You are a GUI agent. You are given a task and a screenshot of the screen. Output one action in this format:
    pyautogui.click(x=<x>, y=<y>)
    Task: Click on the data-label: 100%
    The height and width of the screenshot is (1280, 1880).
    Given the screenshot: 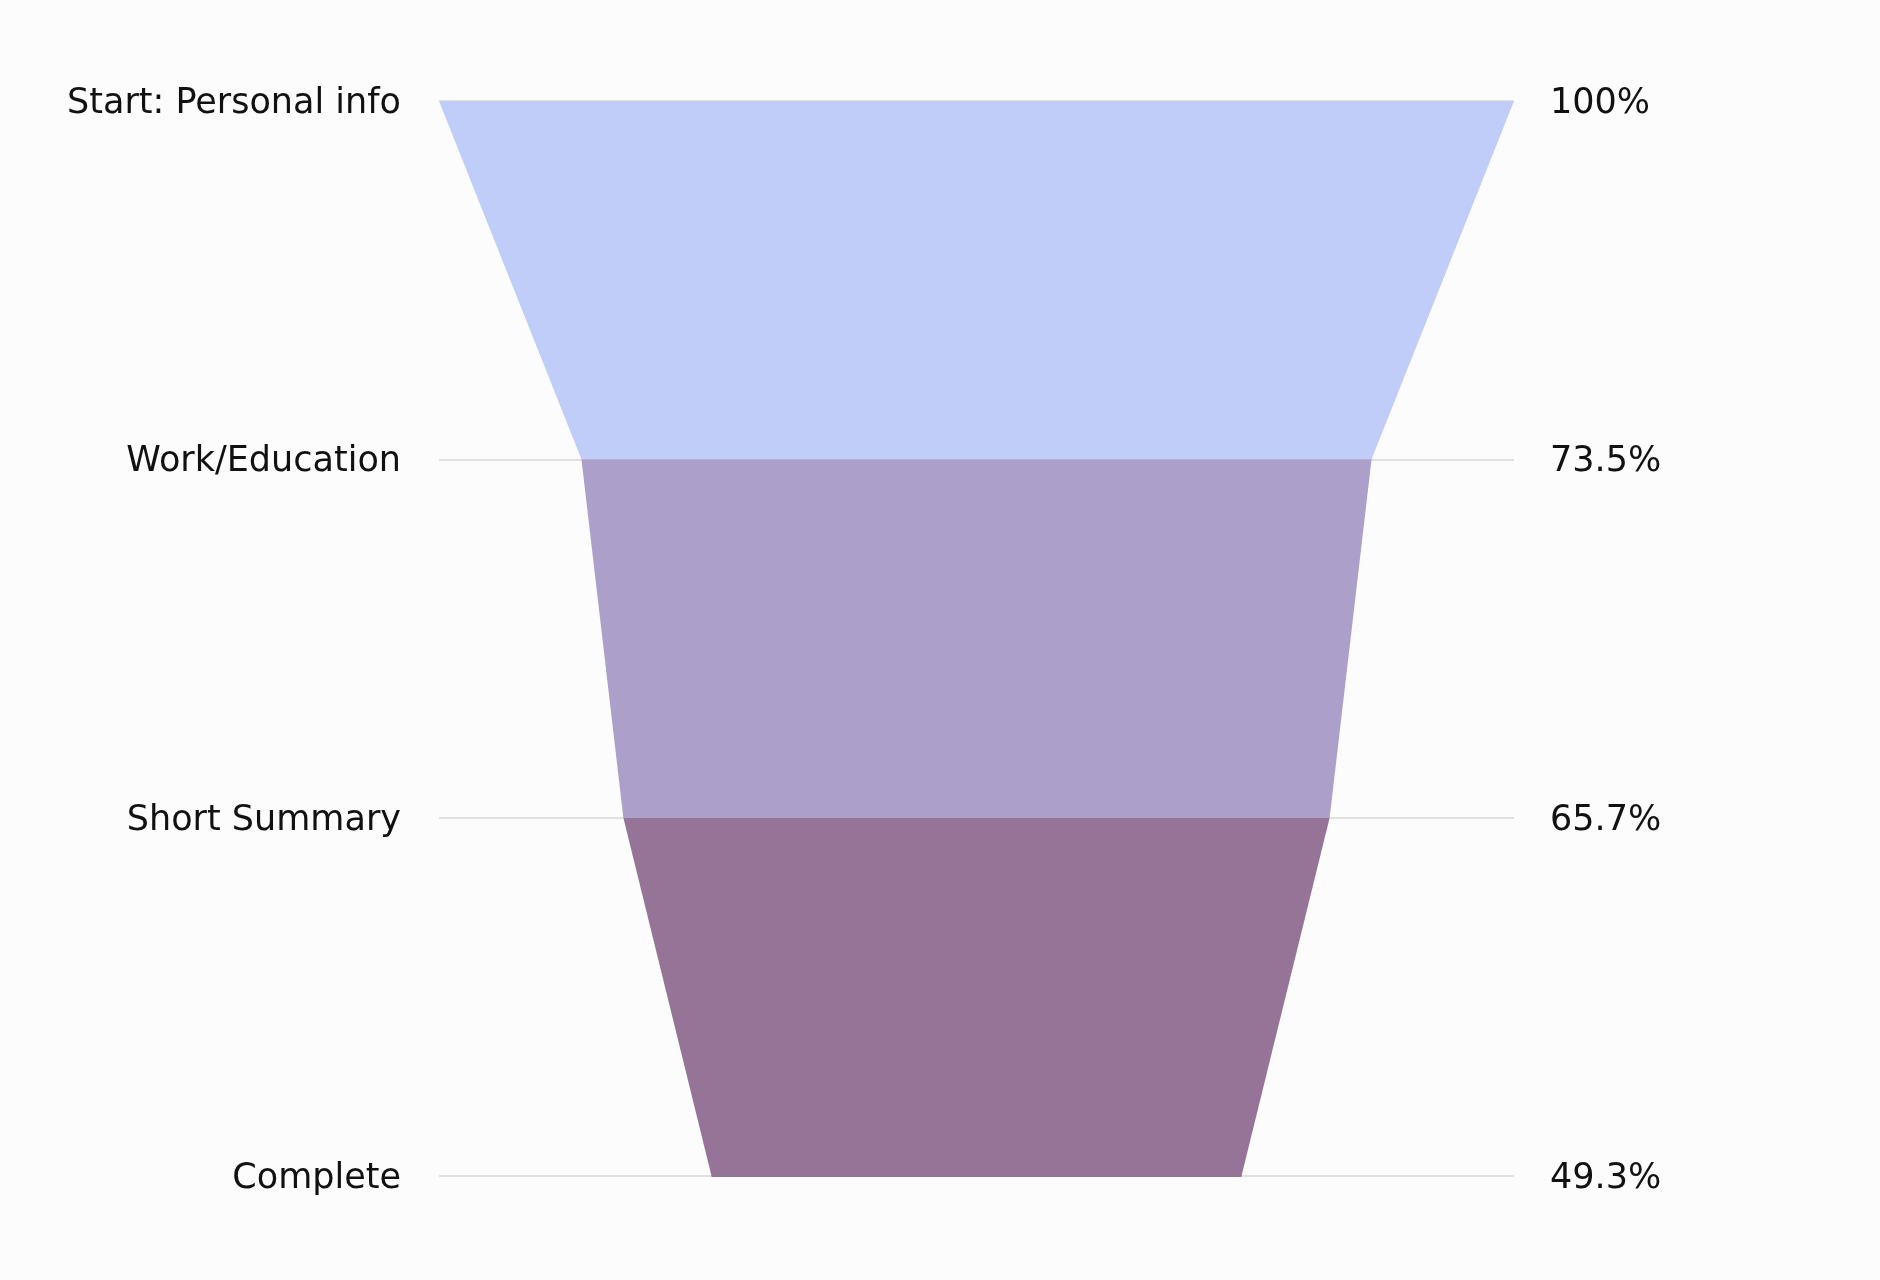 What is the action you would take?
    pyautogui.click(x=1600, y=101)
    